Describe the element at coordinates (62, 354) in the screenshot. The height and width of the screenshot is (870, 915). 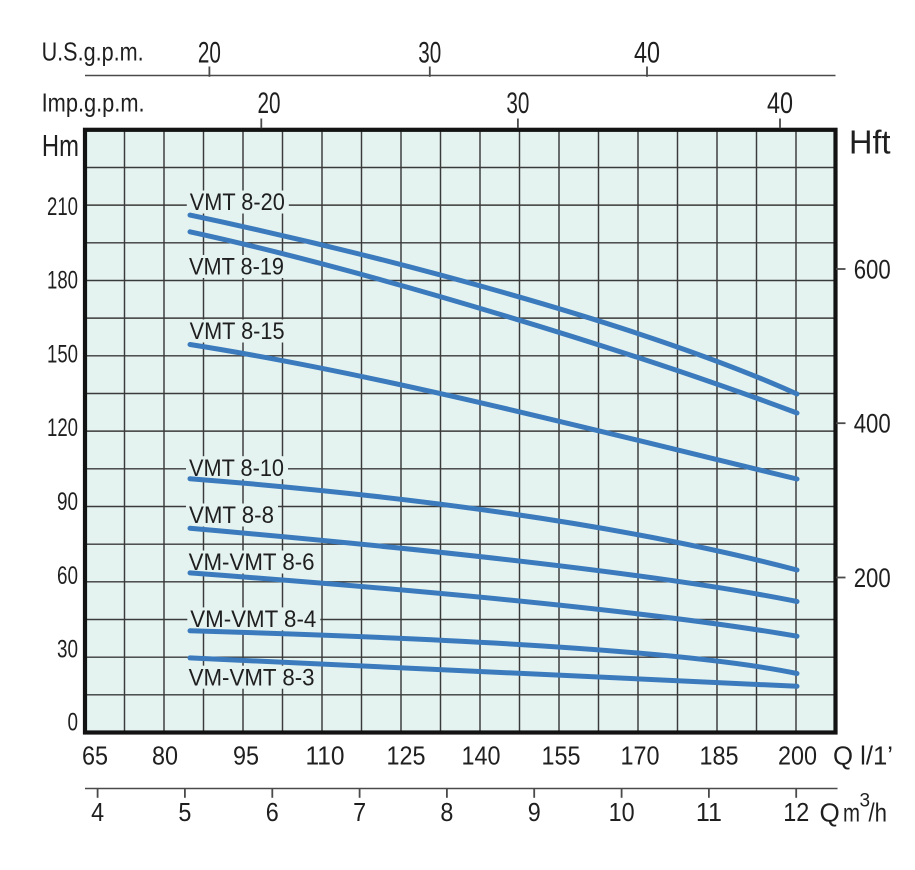
I see `svg-text: 150` at that location.